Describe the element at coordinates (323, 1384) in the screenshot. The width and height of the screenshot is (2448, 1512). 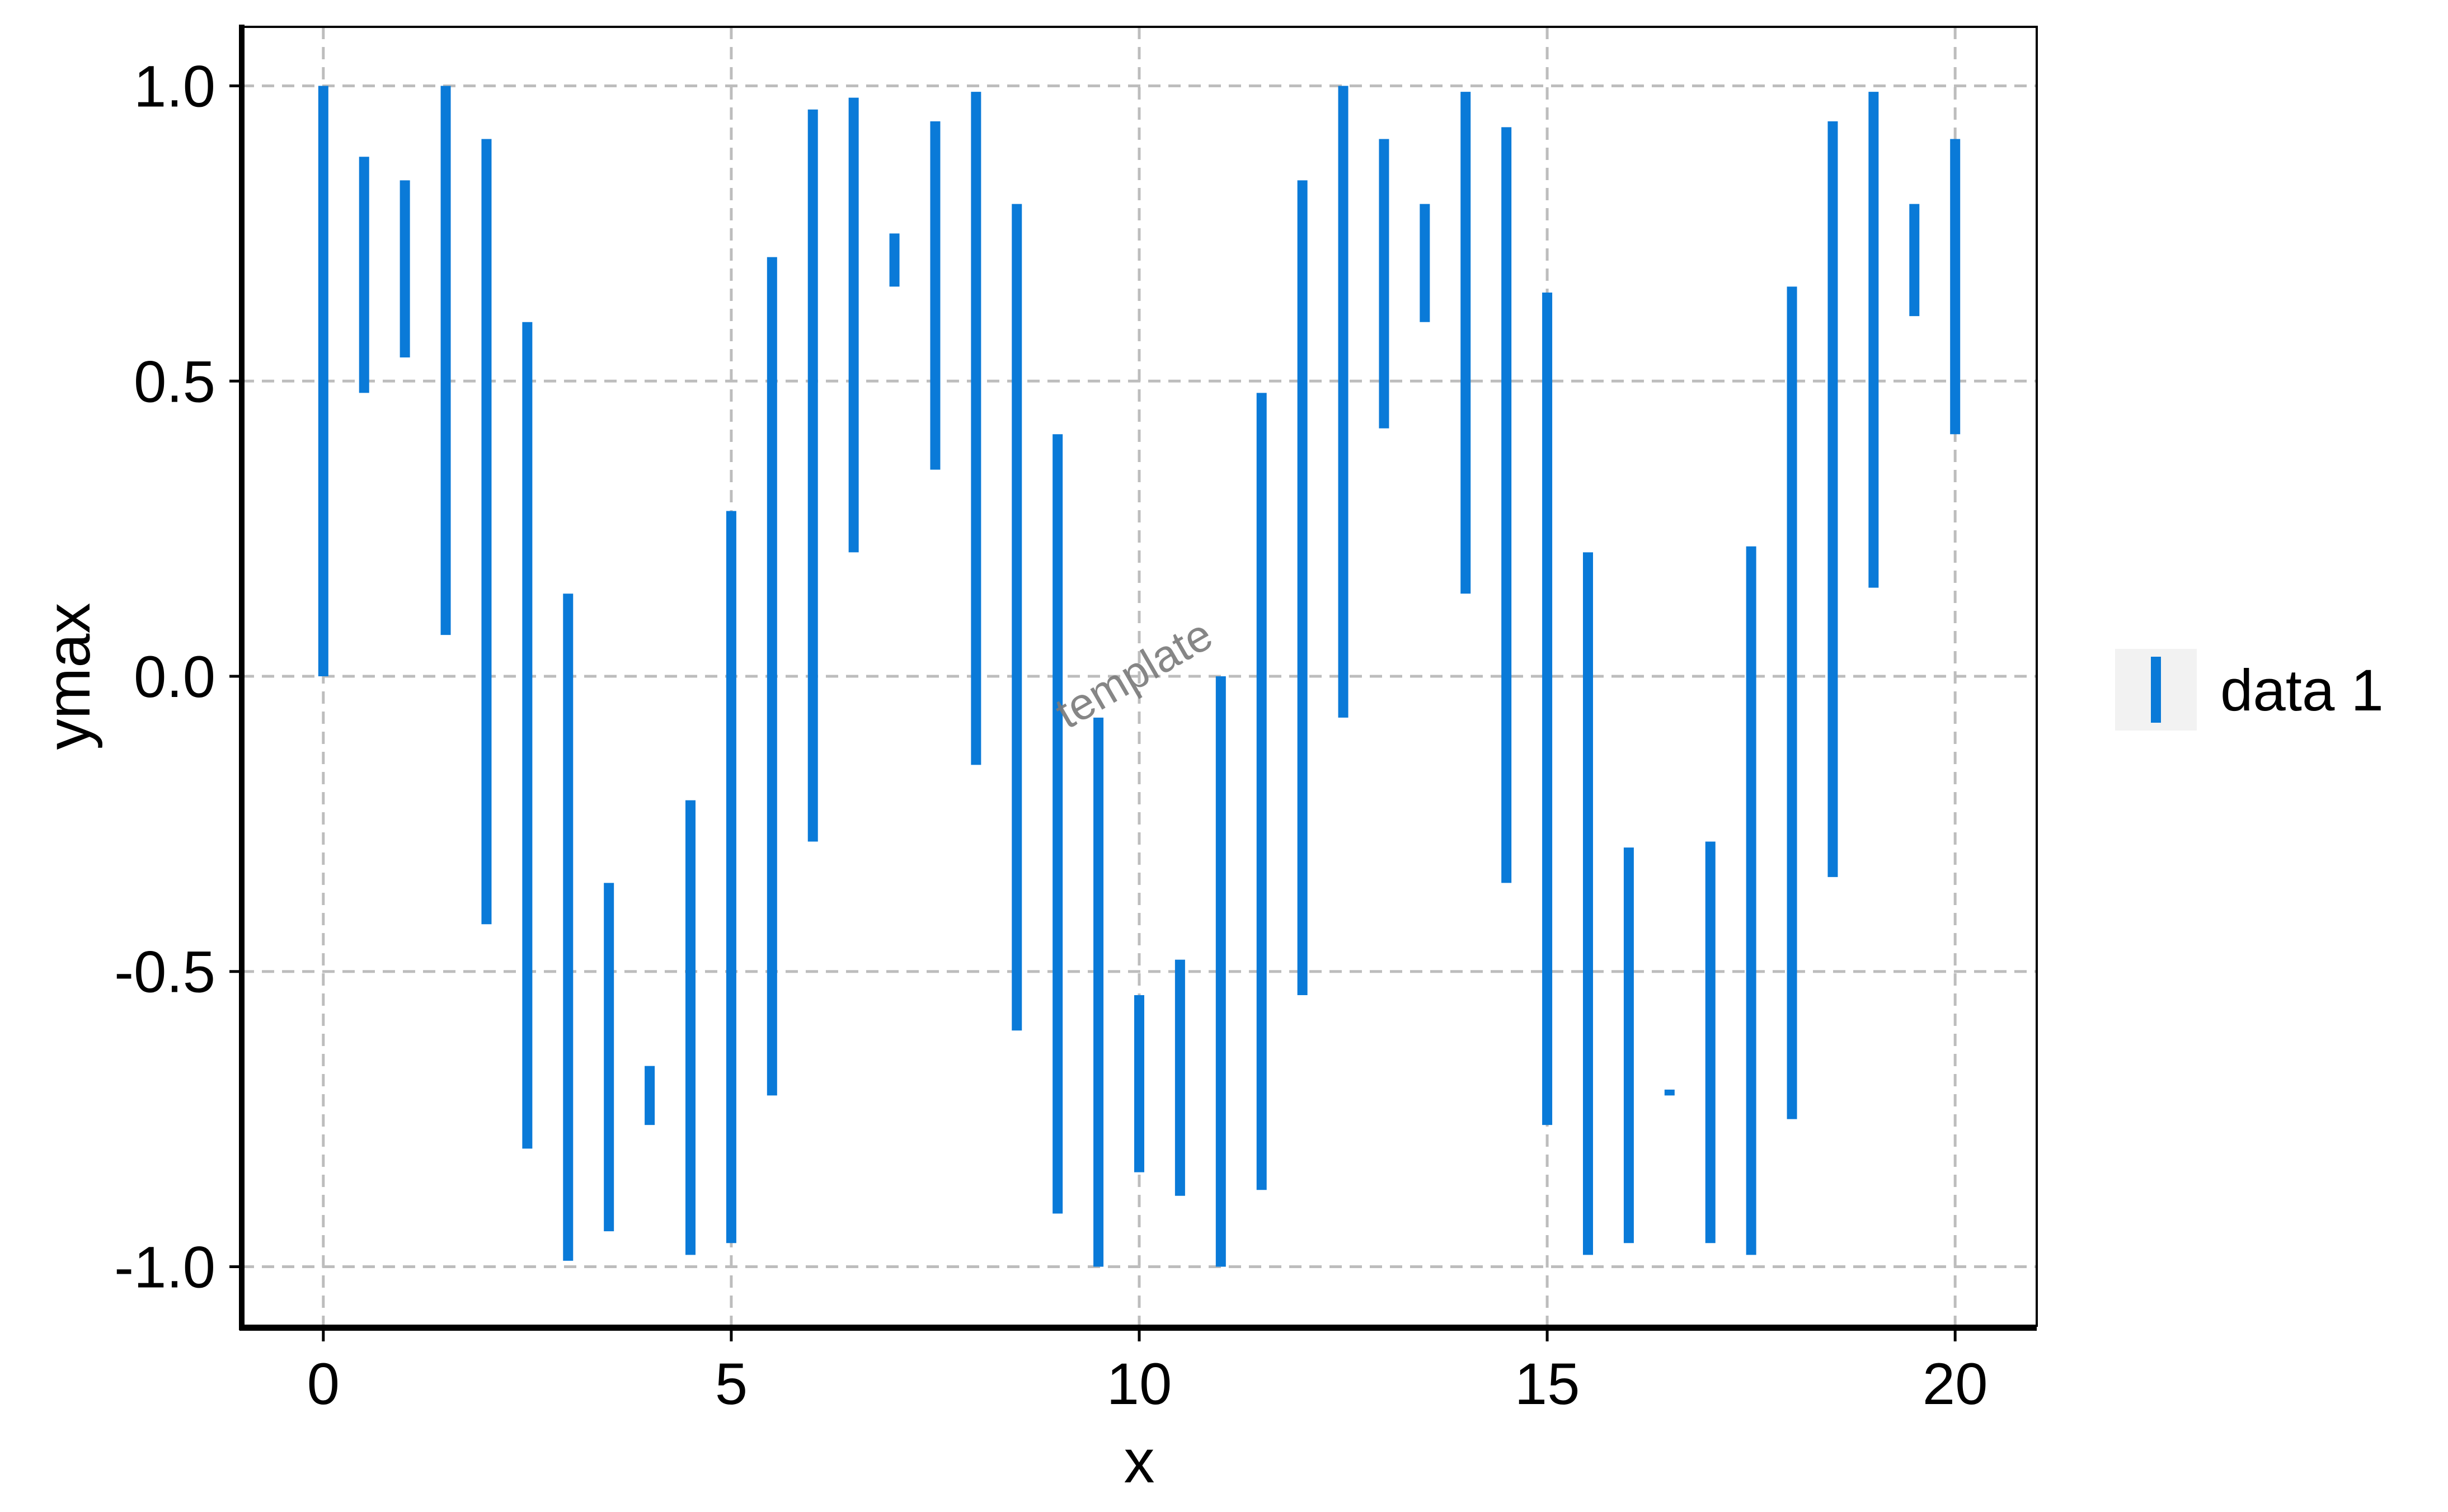
I see `x-tick-label: 0` at that location.